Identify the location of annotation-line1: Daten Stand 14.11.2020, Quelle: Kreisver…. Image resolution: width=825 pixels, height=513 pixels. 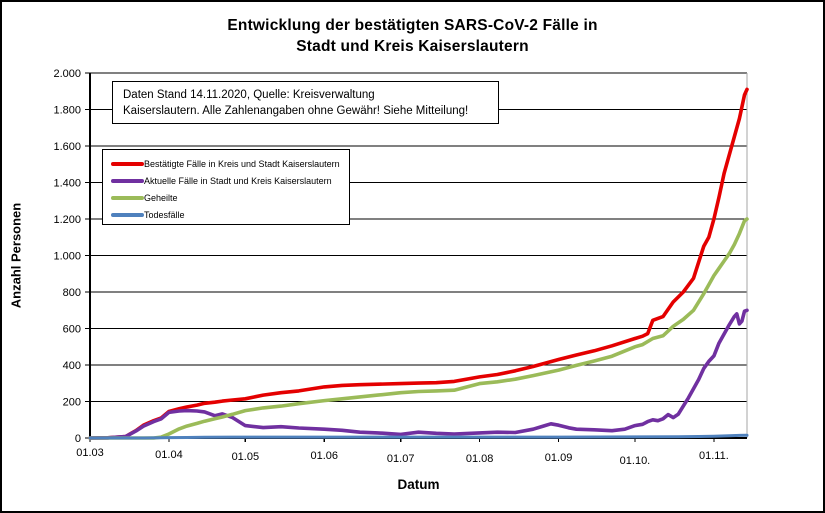
(249, 95).